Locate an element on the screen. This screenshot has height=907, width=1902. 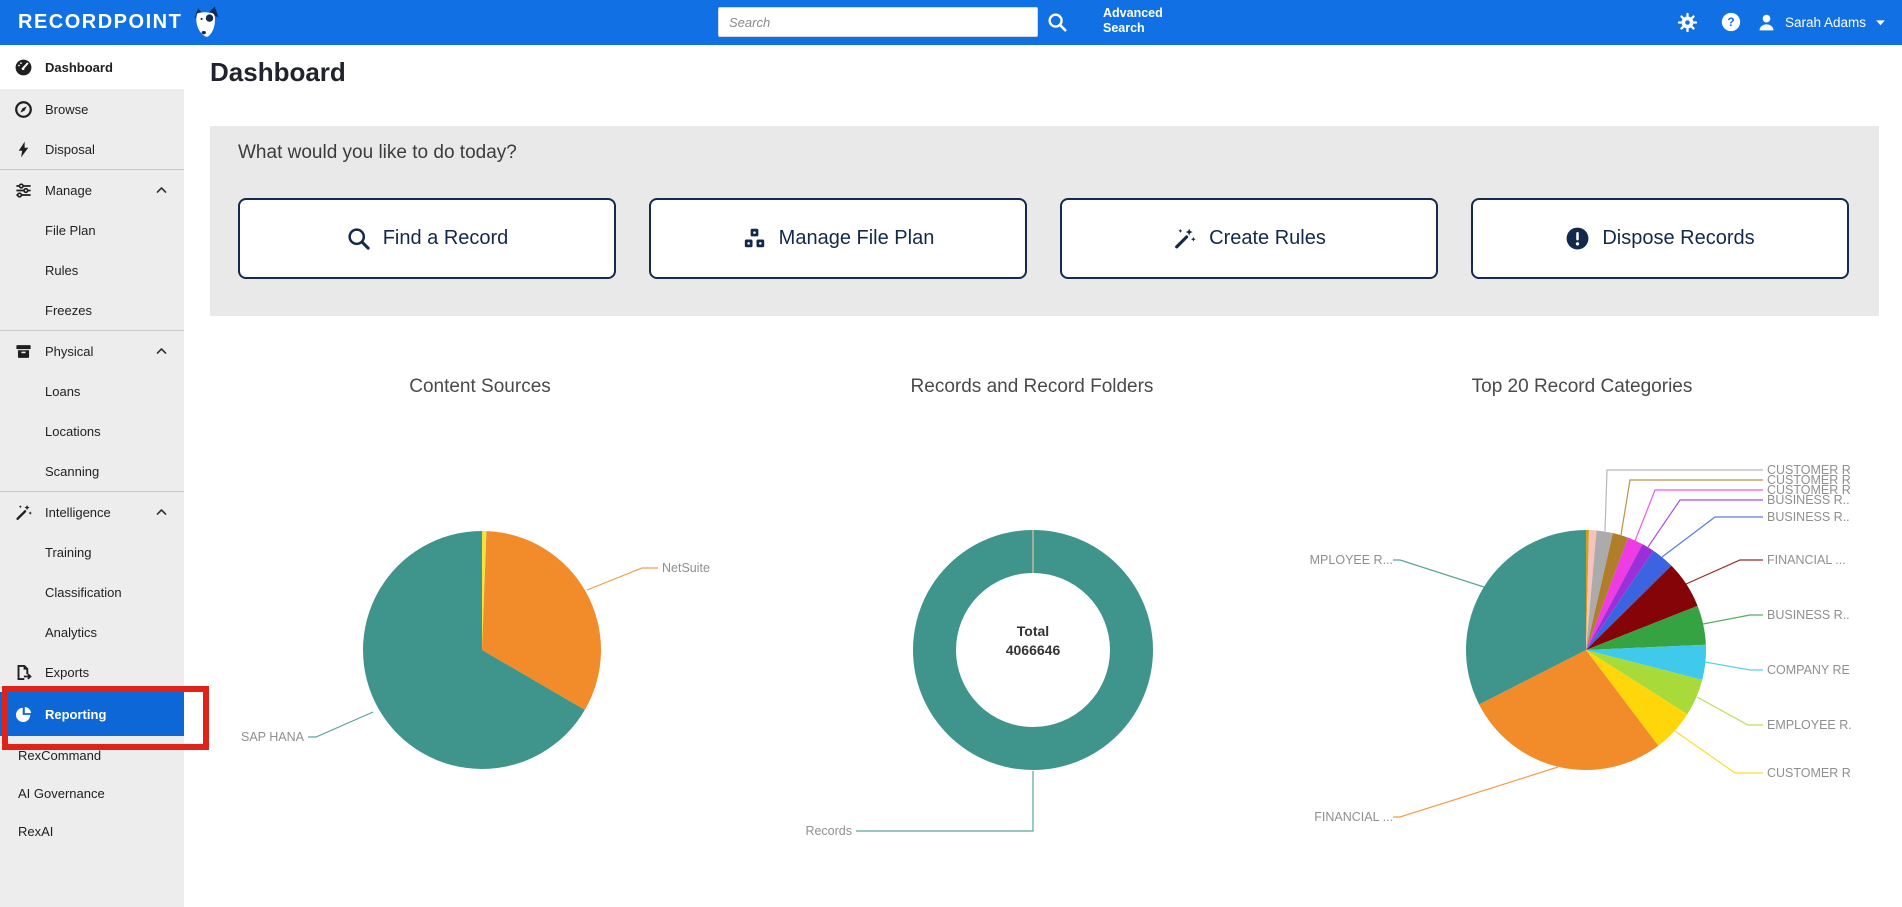
caret-down-icon is located at coordinates (1880, 22).